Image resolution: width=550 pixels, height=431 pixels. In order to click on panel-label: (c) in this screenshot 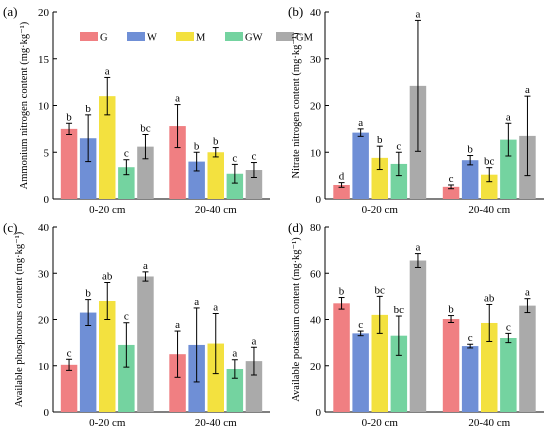, I will do `click(10, 227)`.